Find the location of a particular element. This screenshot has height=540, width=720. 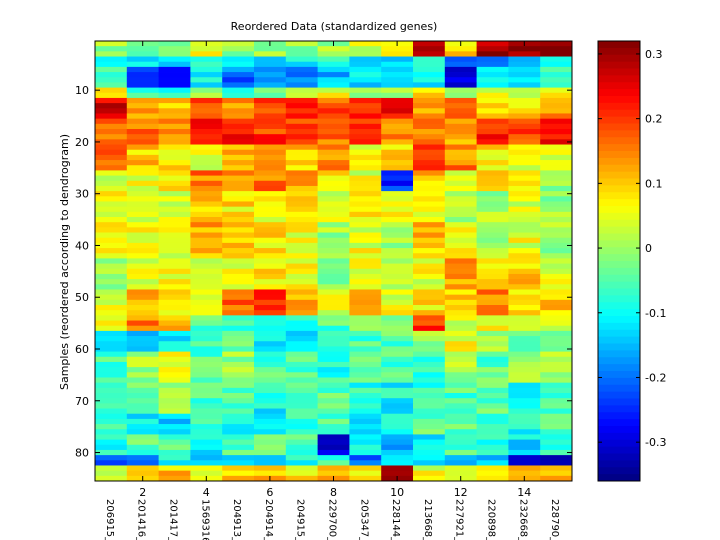

x-tick-label: 8 is located at coordinates (333, 492).